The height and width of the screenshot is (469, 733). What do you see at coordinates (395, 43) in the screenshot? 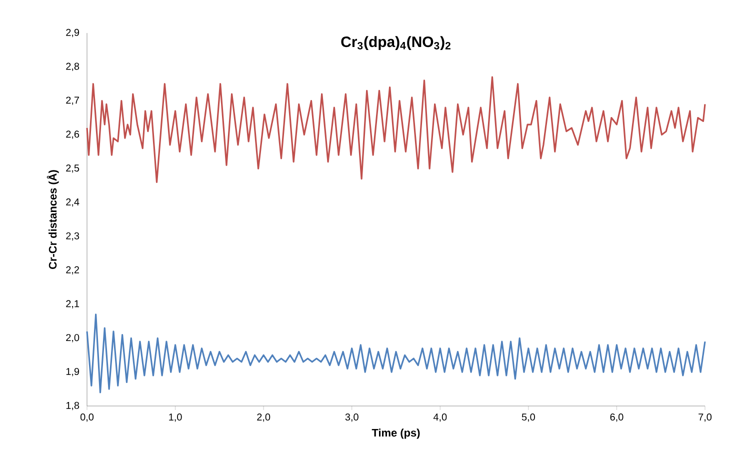
I see `chart-title: Cr$_{3}$(dpa)$_{4}$(NO$_{3}$)$_{2}$` at bounding box center [395, 43].